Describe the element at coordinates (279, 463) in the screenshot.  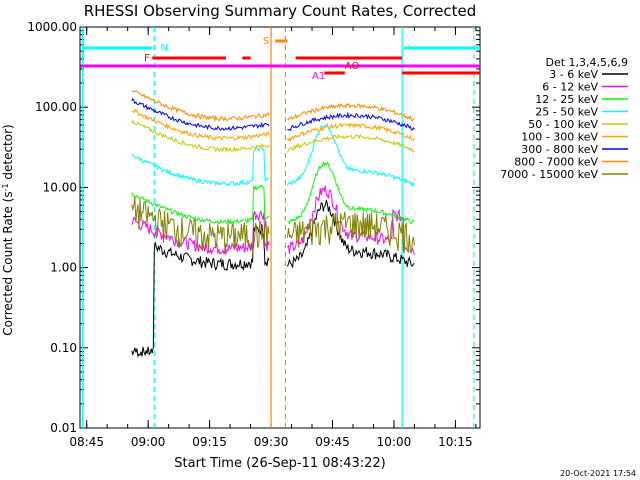
I see `x-axis-label: Start Time (26-Sep-11 08:43:22)` at that location.